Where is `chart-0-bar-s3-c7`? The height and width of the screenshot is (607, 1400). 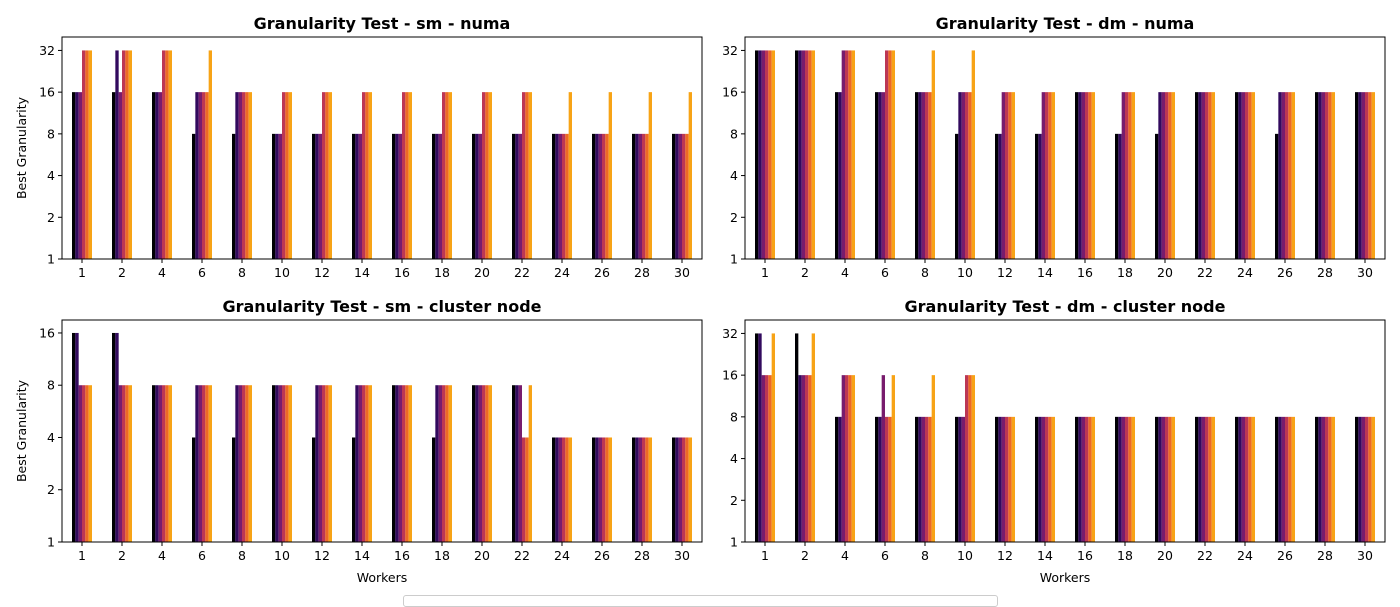 chart-0-bar-s3-c7 is located at coordinates (364, 175).